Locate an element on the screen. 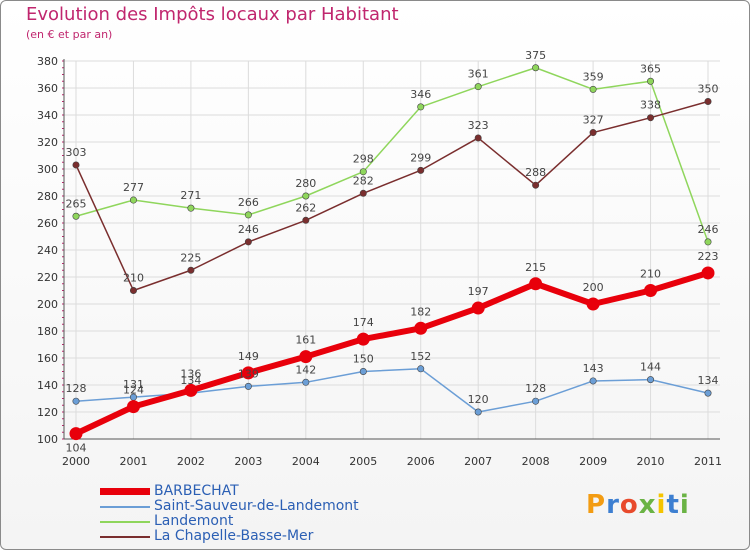 The width and height of the screenshot is (750, 550). legend-swatch-la-chapelle is located at coordinates (125, 537).